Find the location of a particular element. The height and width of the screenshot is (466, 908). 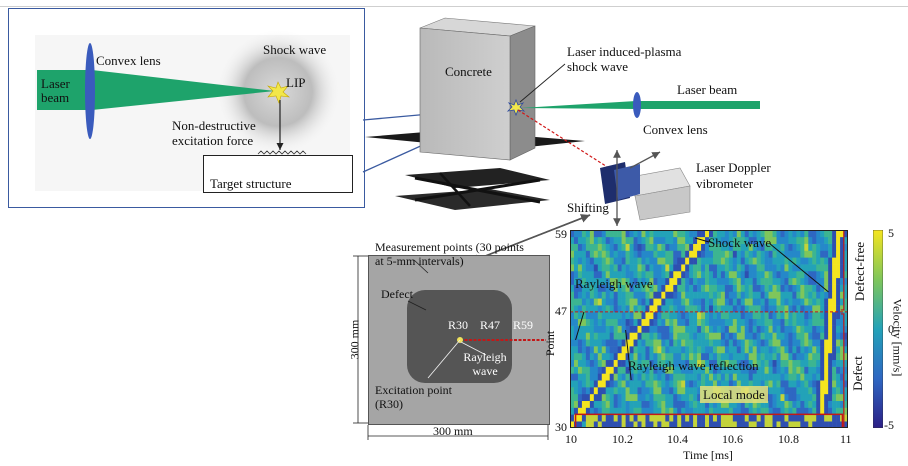

surface-wave-zigzag is located at coordinates (282, 152).